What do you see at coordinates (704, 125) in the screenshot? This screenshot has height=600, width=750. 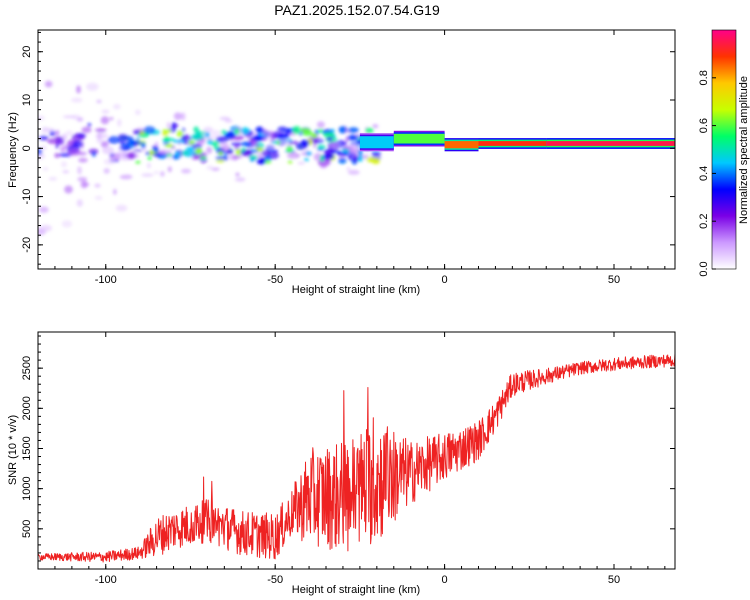 I see `colorbar-tick-label: 0.6` at bounding box center [704, 125].